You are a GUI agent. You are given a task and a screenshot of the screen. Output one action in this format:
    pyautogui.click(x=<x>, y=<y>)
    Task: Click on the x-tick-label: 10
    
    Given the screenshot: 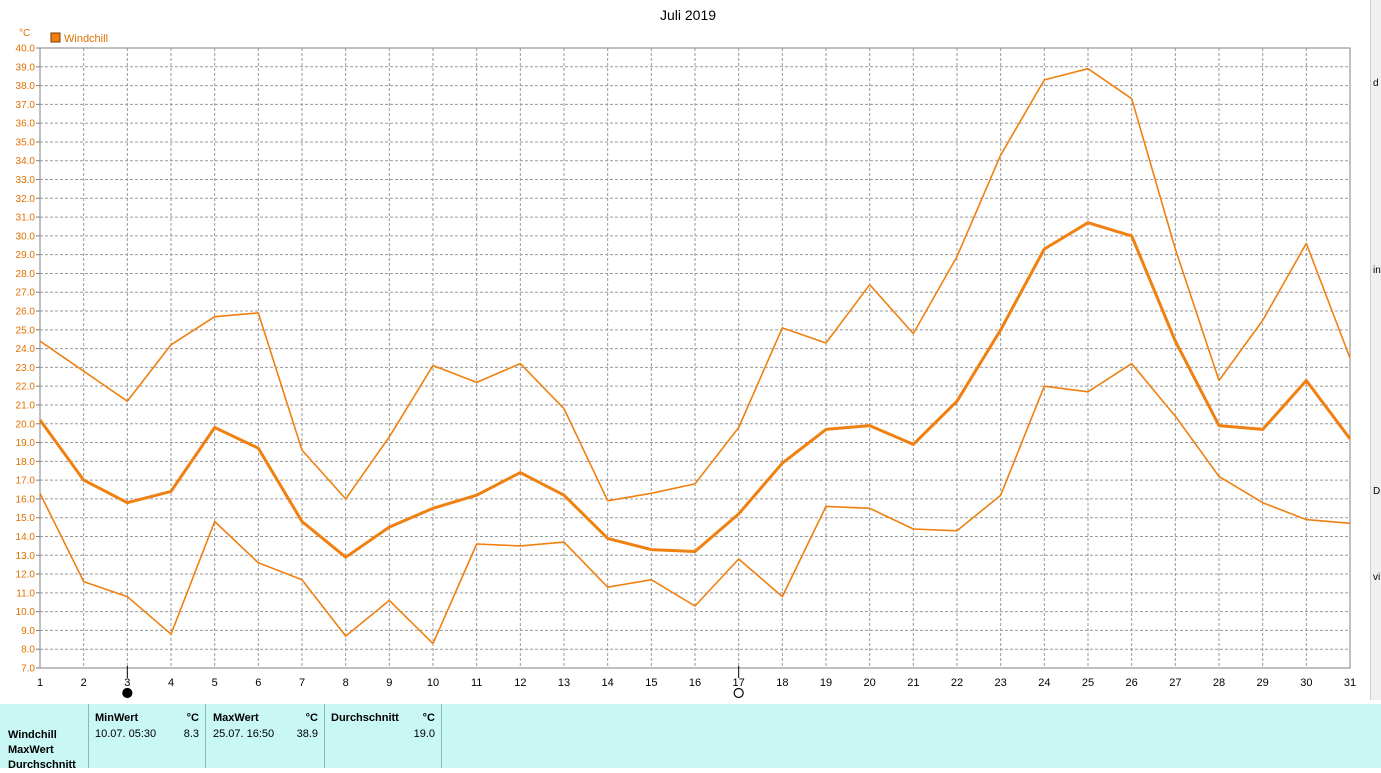 What is the action you would take?
    pyautogui.click(x=433, y=683)
    